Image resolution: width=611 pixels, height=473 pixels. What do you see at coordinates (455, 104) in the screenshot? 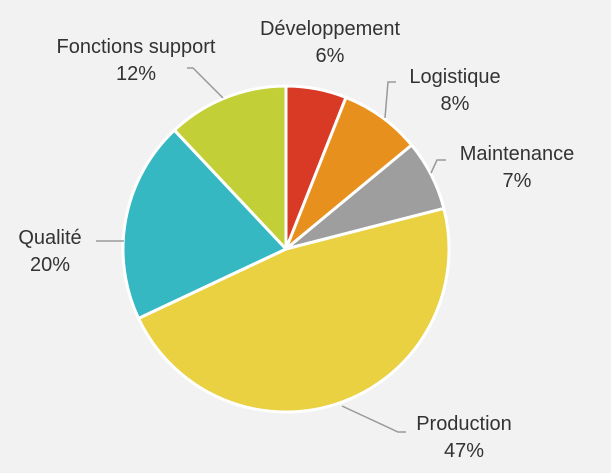
I see `slice-value-logistique: 8%` at bounding box center [455, 104].